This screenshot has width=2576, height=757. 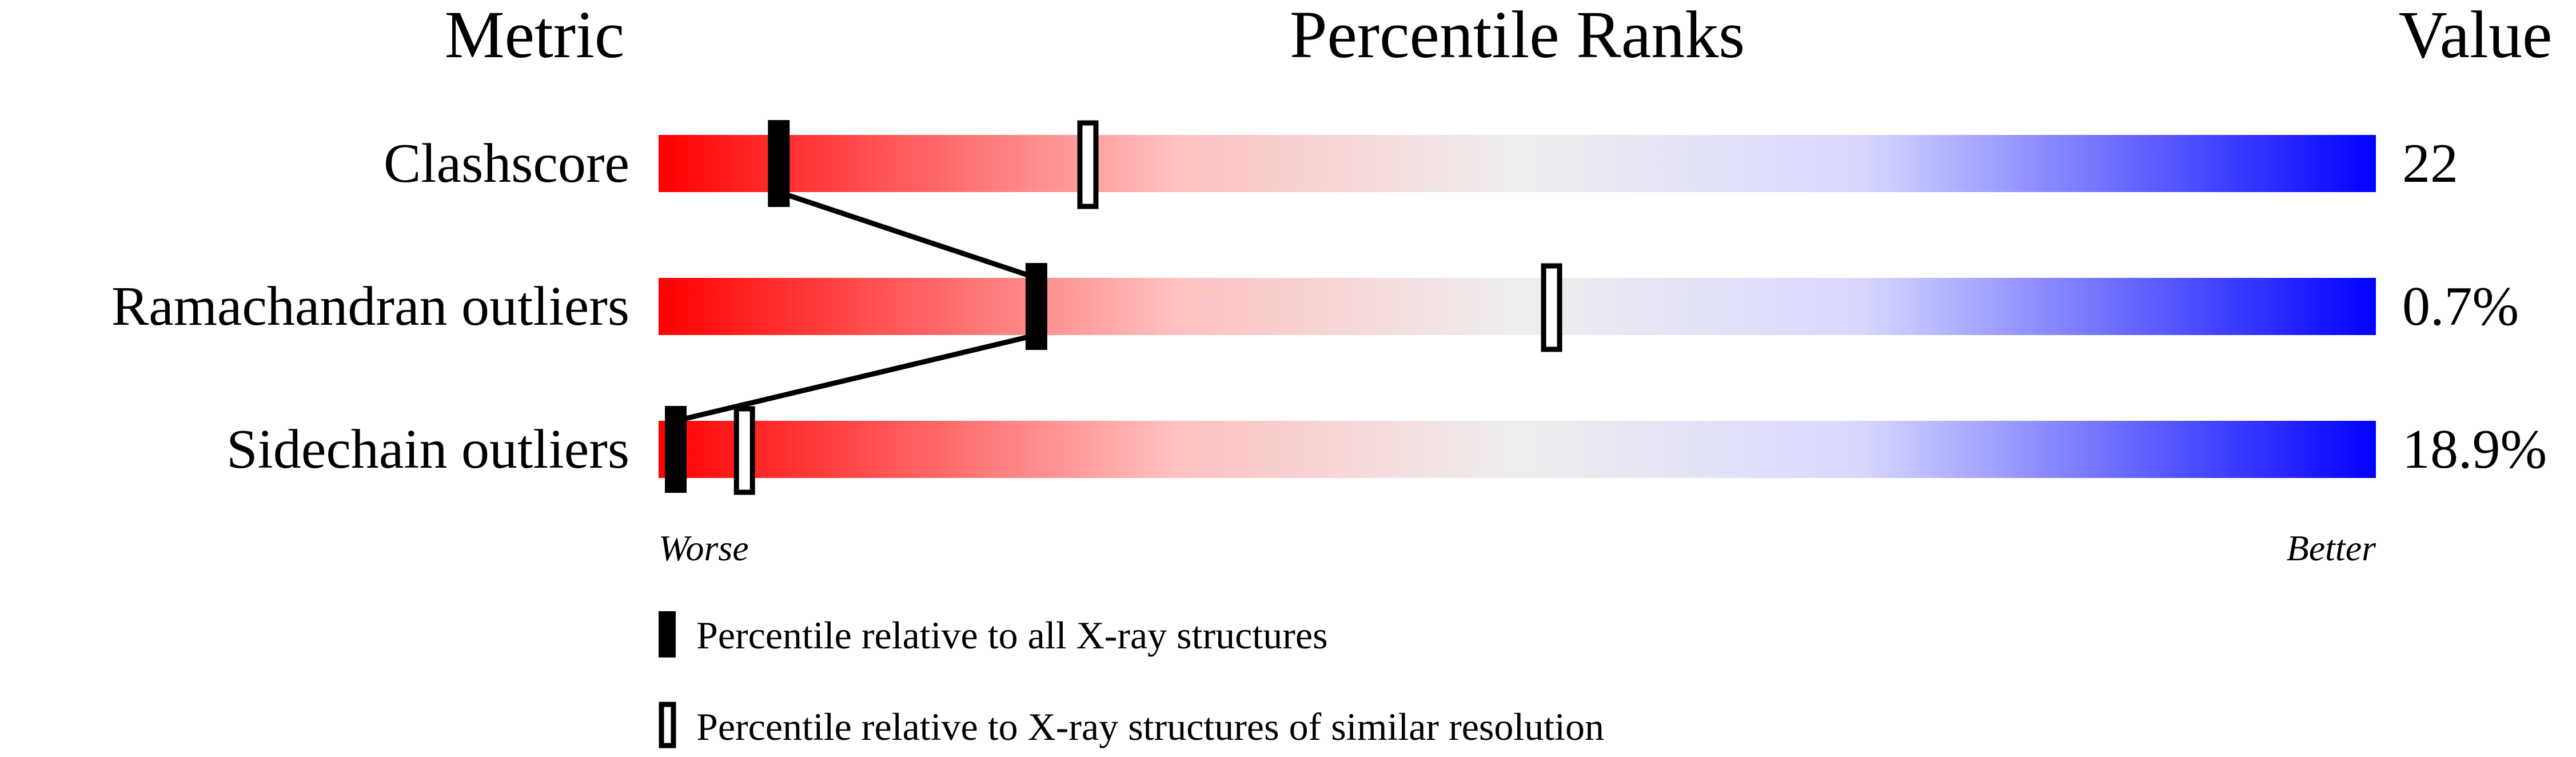 What do you see at coordinates (2476, 36) in the screenshot?
I see `header-value: Value` at bounding box center [2476, 36].